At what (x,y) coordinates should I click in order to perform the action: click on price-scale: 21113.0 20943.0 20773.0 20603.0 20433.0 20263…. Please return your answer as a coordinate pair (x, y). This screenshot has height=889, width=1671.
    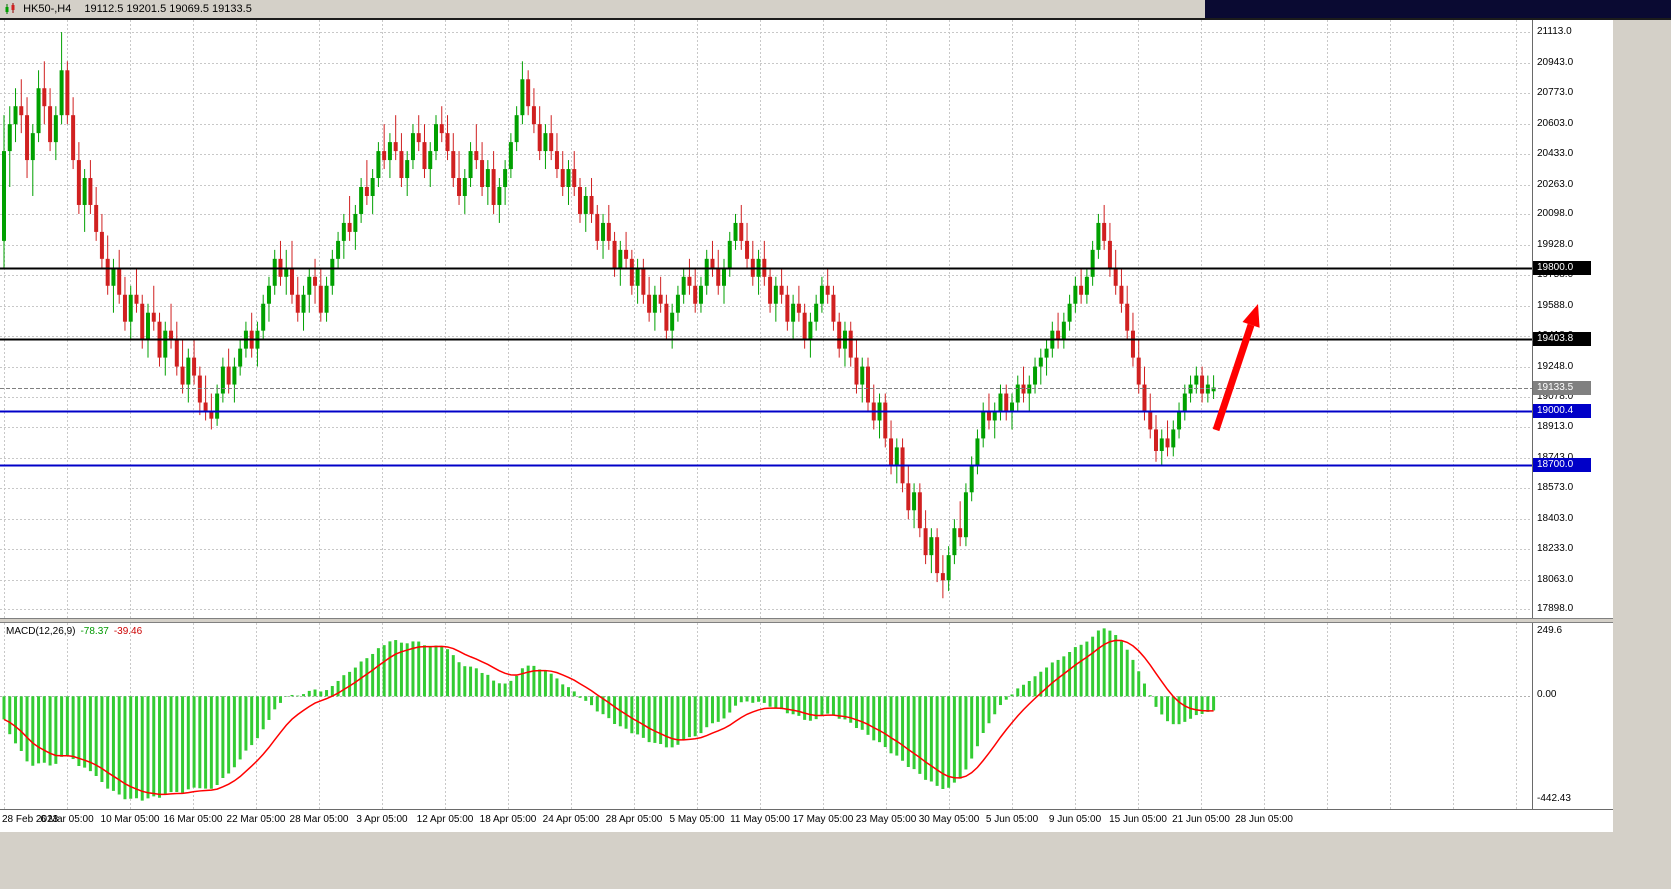
    Looking at the image, I should click on (1572, 319).